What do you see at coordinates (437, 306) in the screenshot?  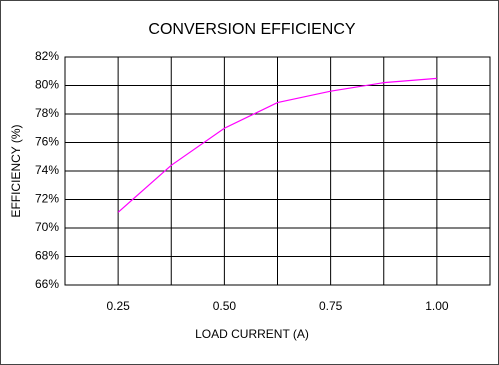 I see `x-tick-label: 1.00` at bounding box center [437, 306].